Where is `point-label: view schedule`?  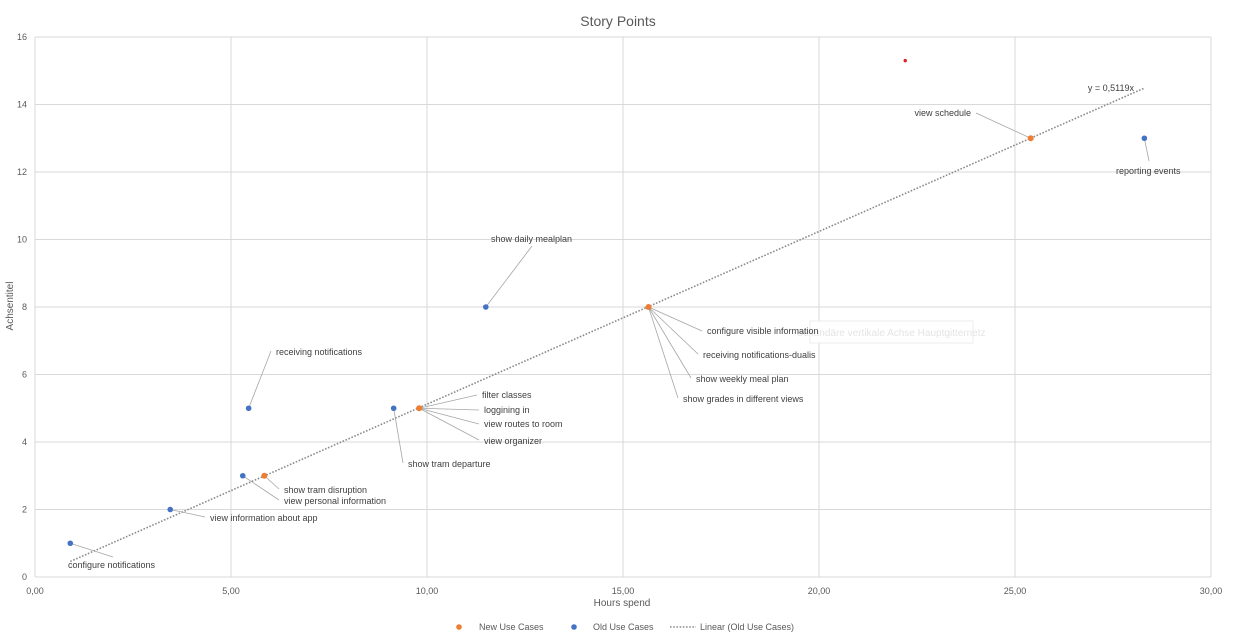 point-label: view schedule is located at coordinates (942, 113).